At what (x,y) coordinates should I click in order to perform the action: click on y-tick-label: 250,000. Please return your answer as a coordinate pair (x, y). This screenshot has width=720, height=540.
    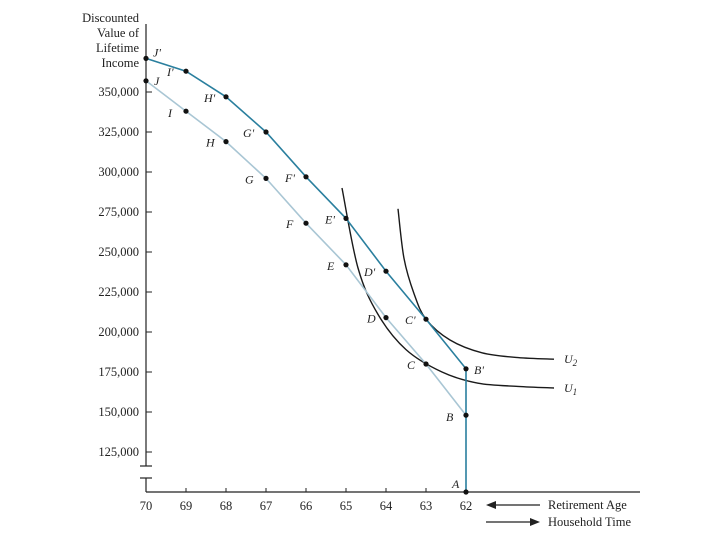
    Looking at the image, I should click on (118, 252).